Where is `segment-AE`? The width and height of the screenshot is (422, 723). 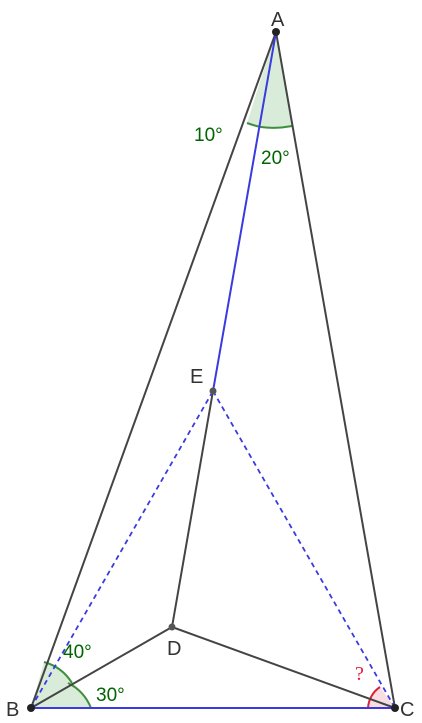
segment-AE is located at coordinates (244, 211).